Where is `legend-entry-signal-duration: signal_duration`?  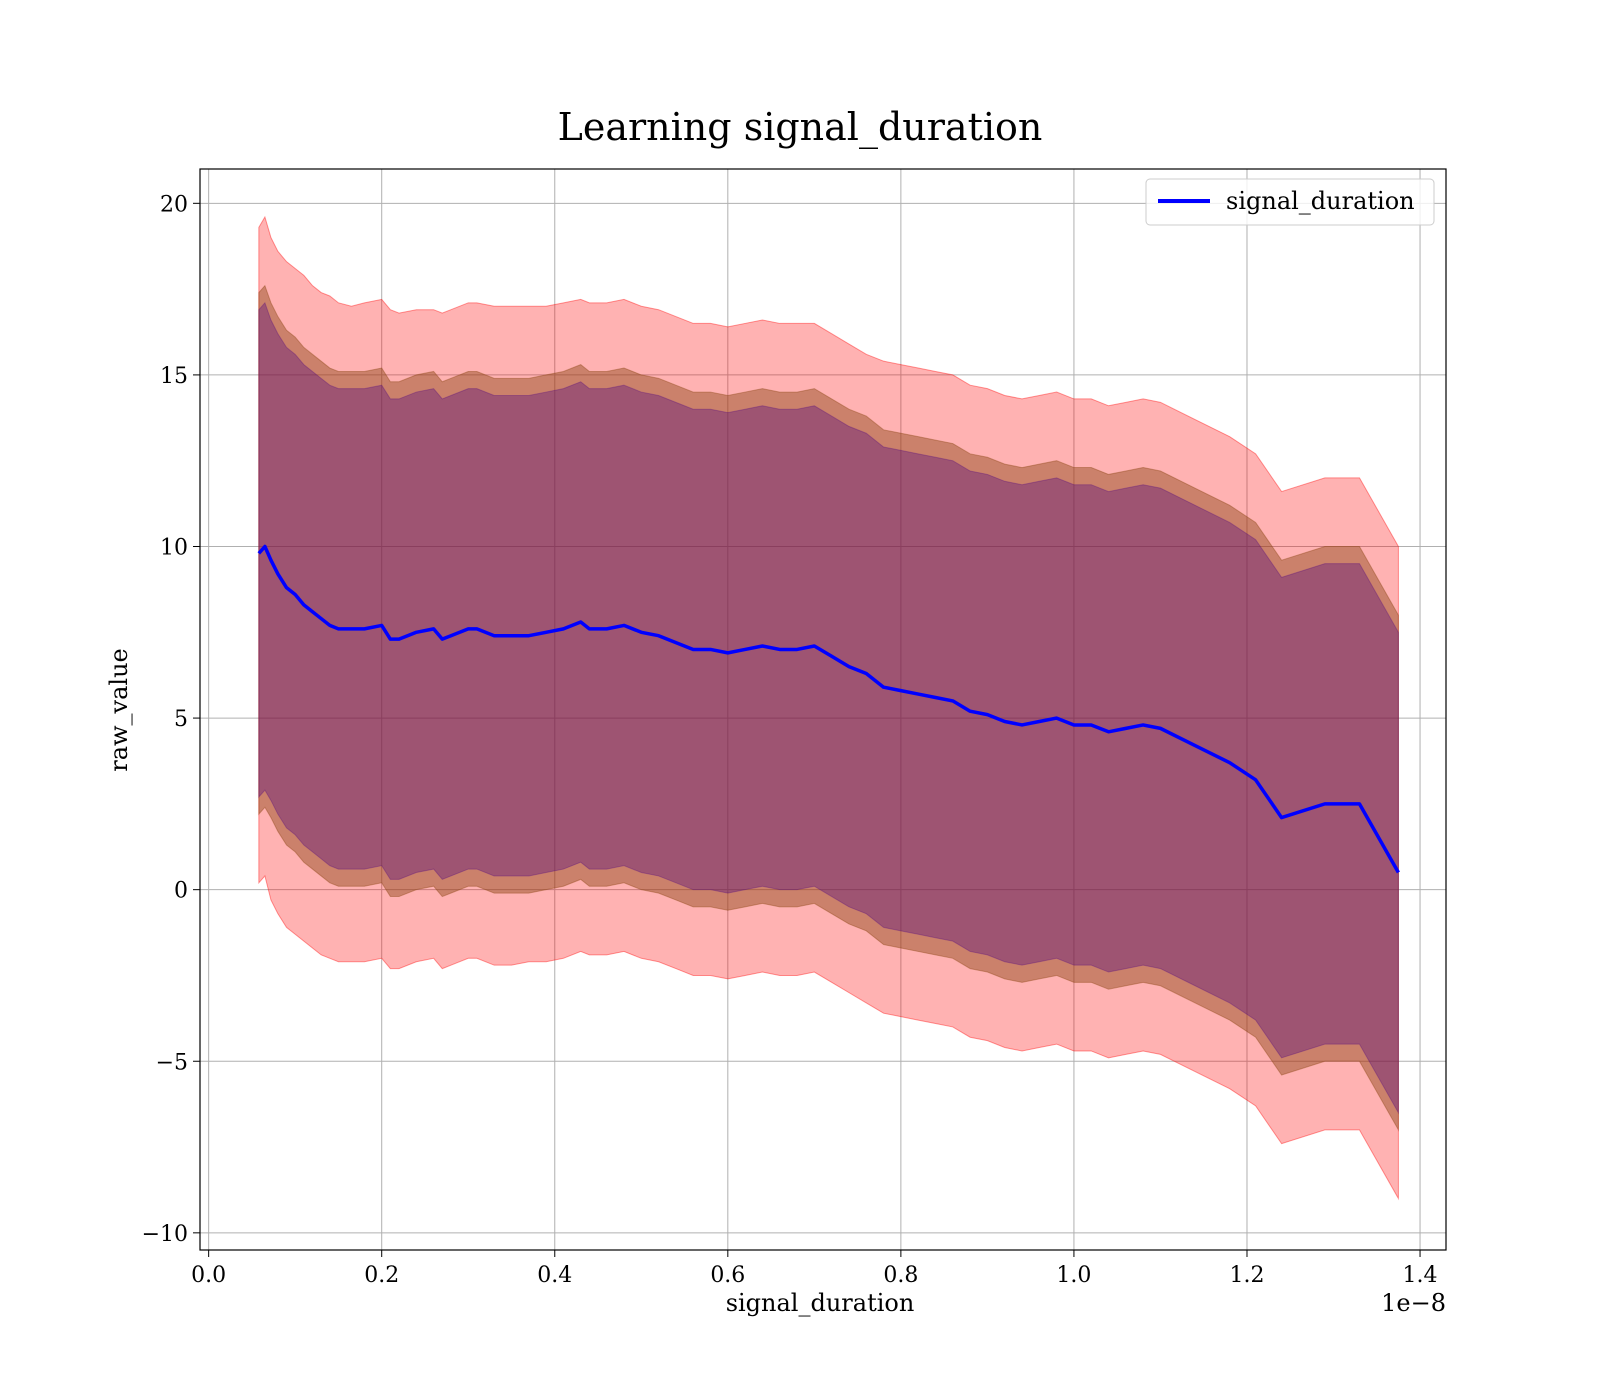
legend-entry-signal-duration: signal_duration is located at coordinates (1320, 201).